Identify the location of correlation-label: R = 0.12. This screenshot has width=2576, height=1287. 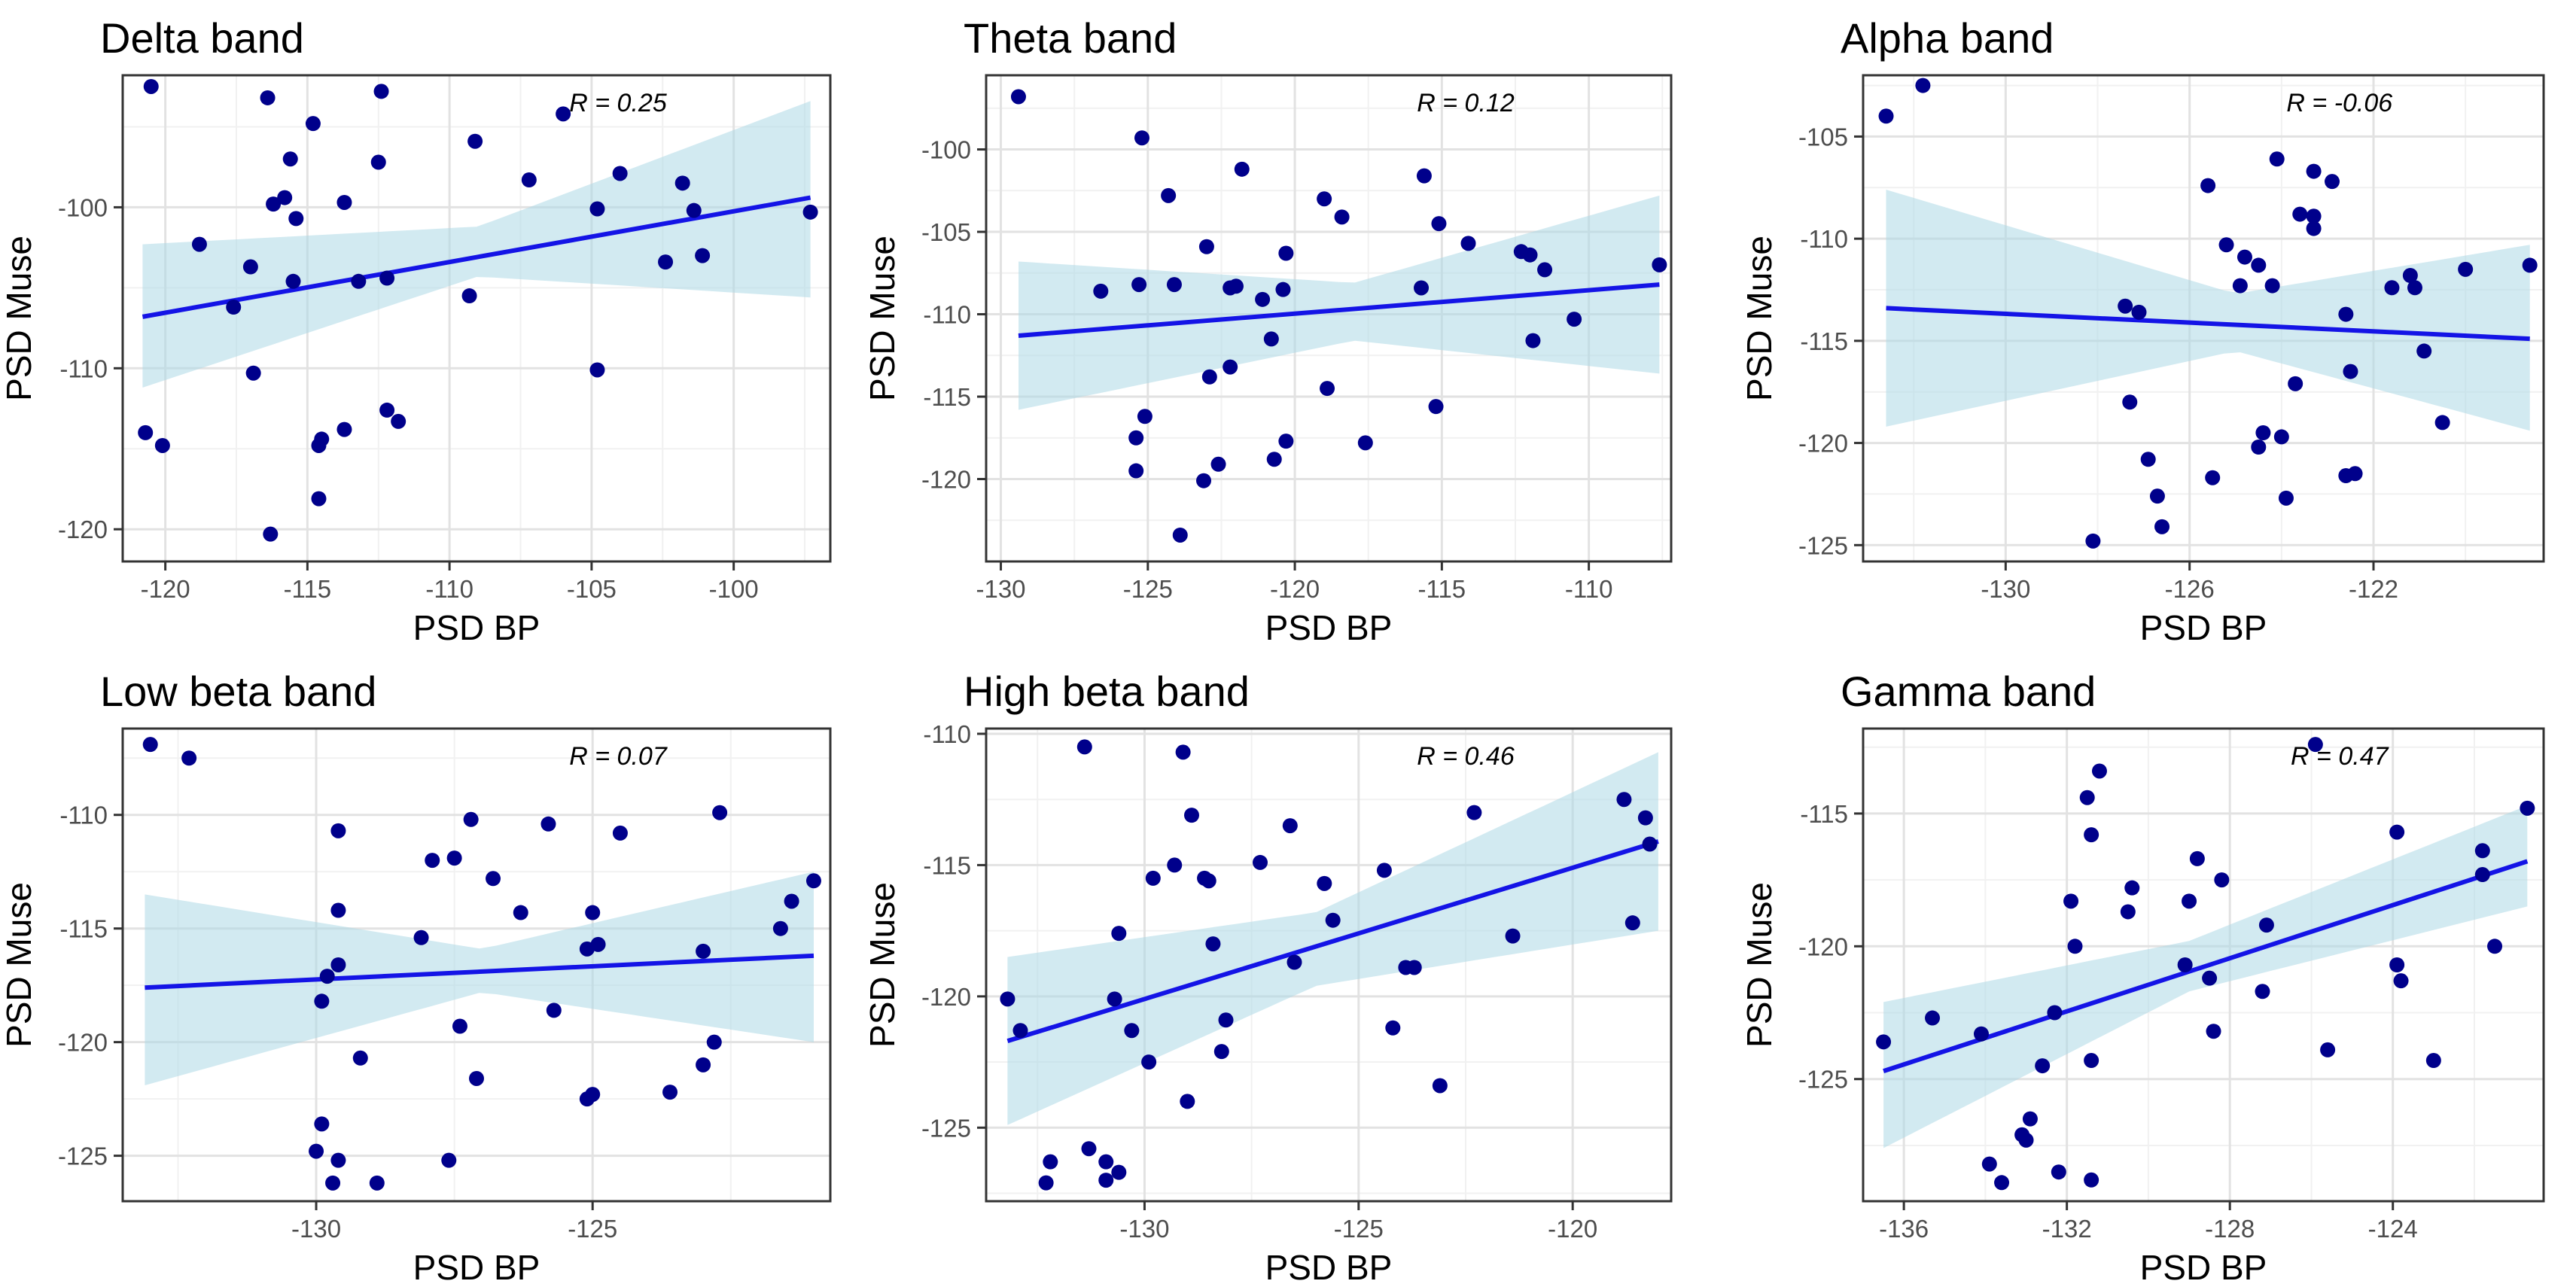
(1466, 103).